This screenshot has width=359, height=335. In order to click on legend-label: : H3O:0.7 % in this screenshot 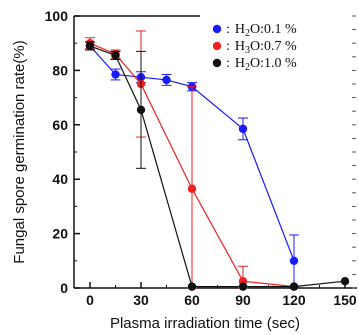, I will do `click(261, 47)`.